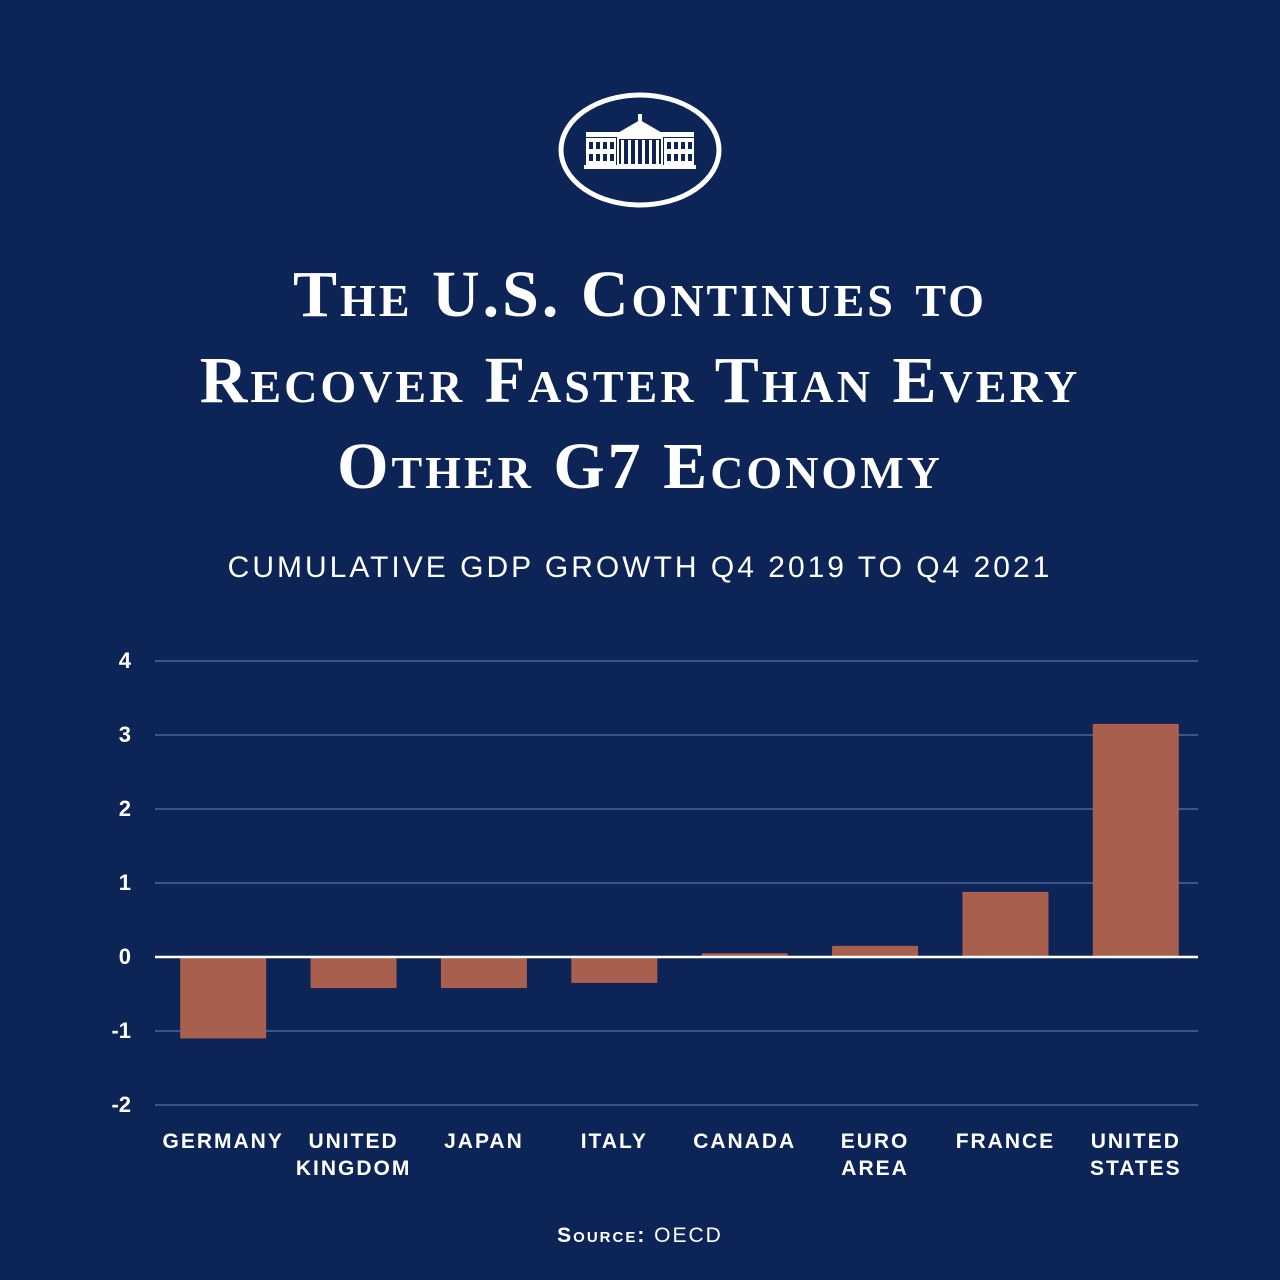 This screenshot has height=1280, width=1280. Describe the element at coordinates (125, 734) in the screenshot. I see `y-tick-label: 3` at that location.